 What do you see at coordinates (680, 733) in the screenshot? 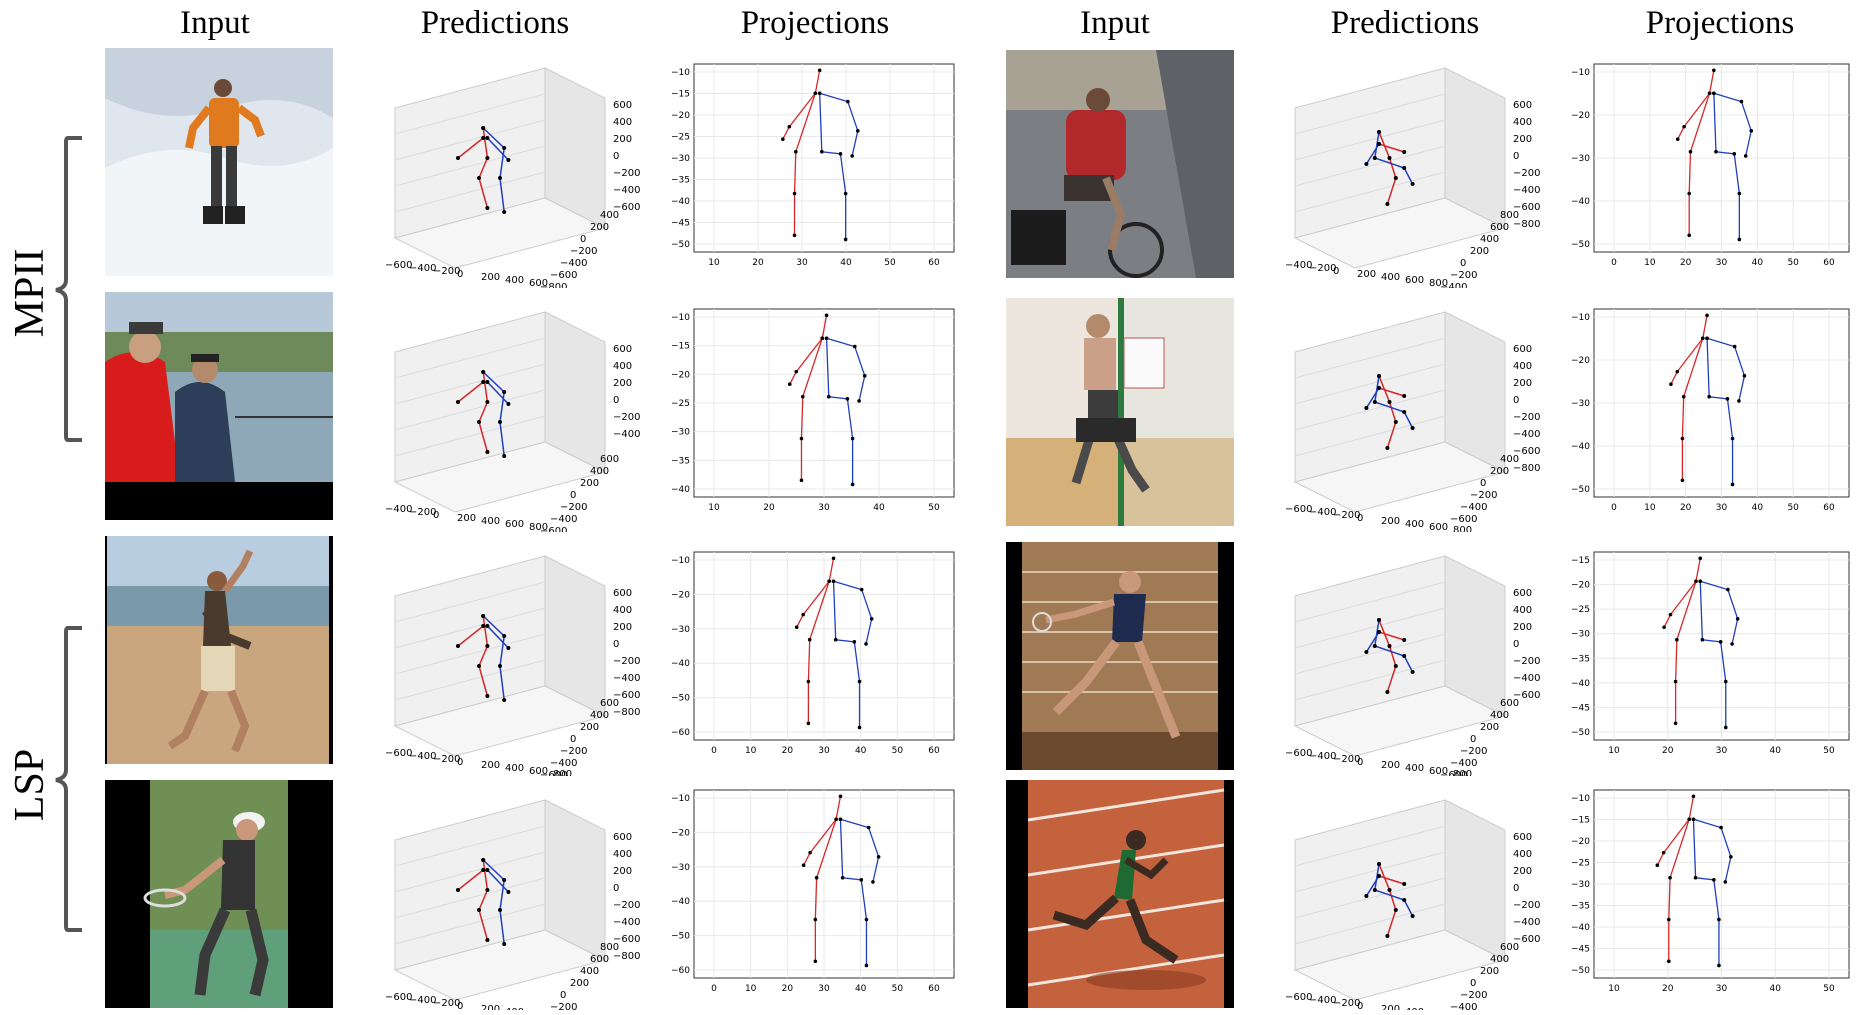
I see `y-tick-label: −60` at bounding box center [680, 733].